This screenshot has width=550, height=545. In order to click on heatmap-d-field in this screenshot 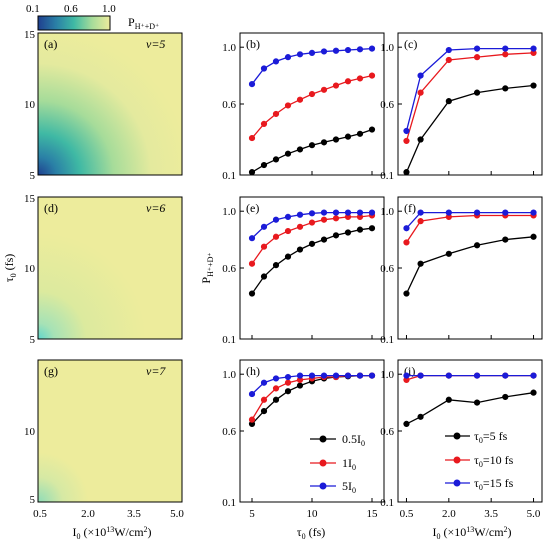, I will do `click(110, 268)`.